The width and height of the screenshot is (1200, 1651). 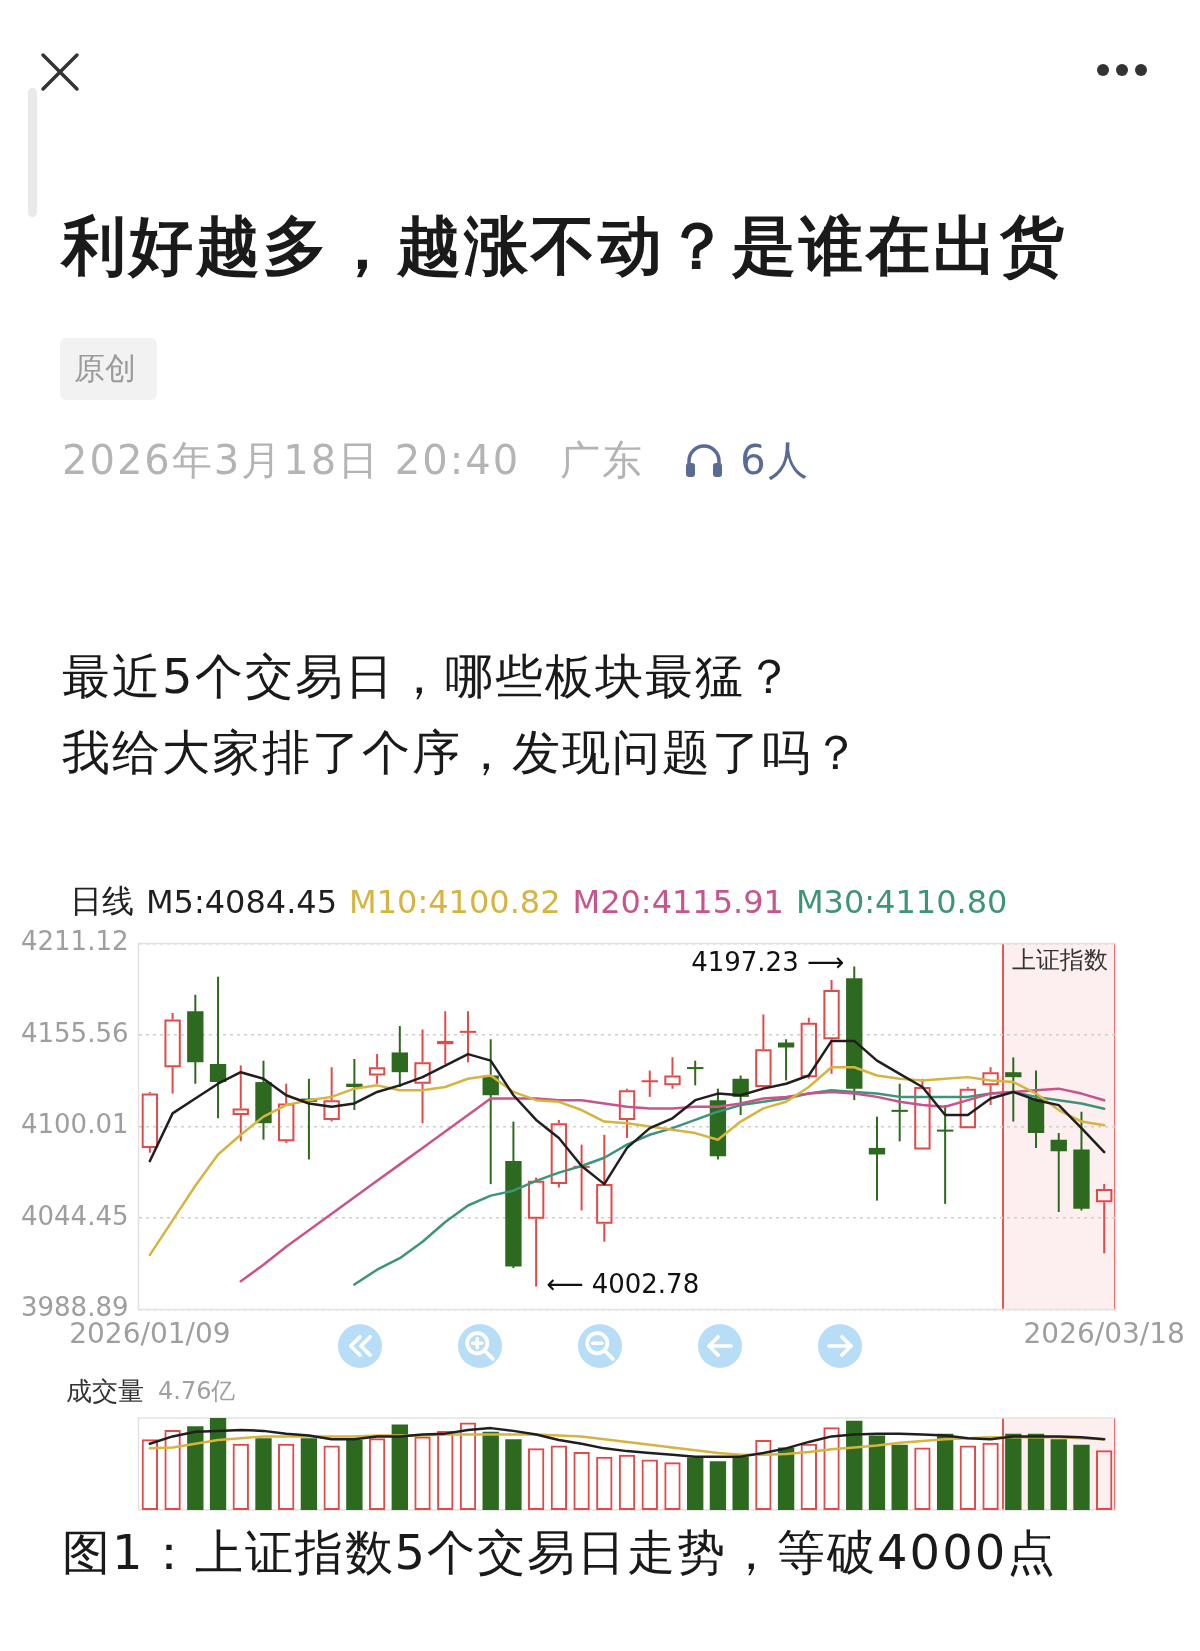 I want to click on chart-title: 成交量, so click(x=105, y=1391).